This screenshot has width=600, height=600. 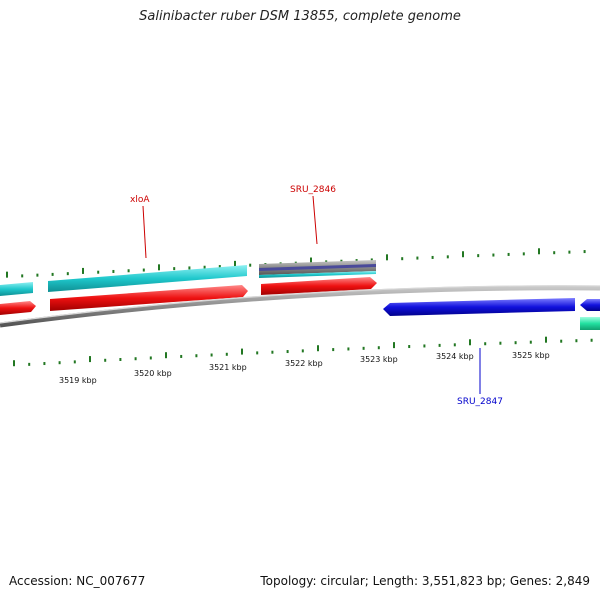 I want to click on scale-label-3523: 3523 kbp, so click(x=379, y=359).